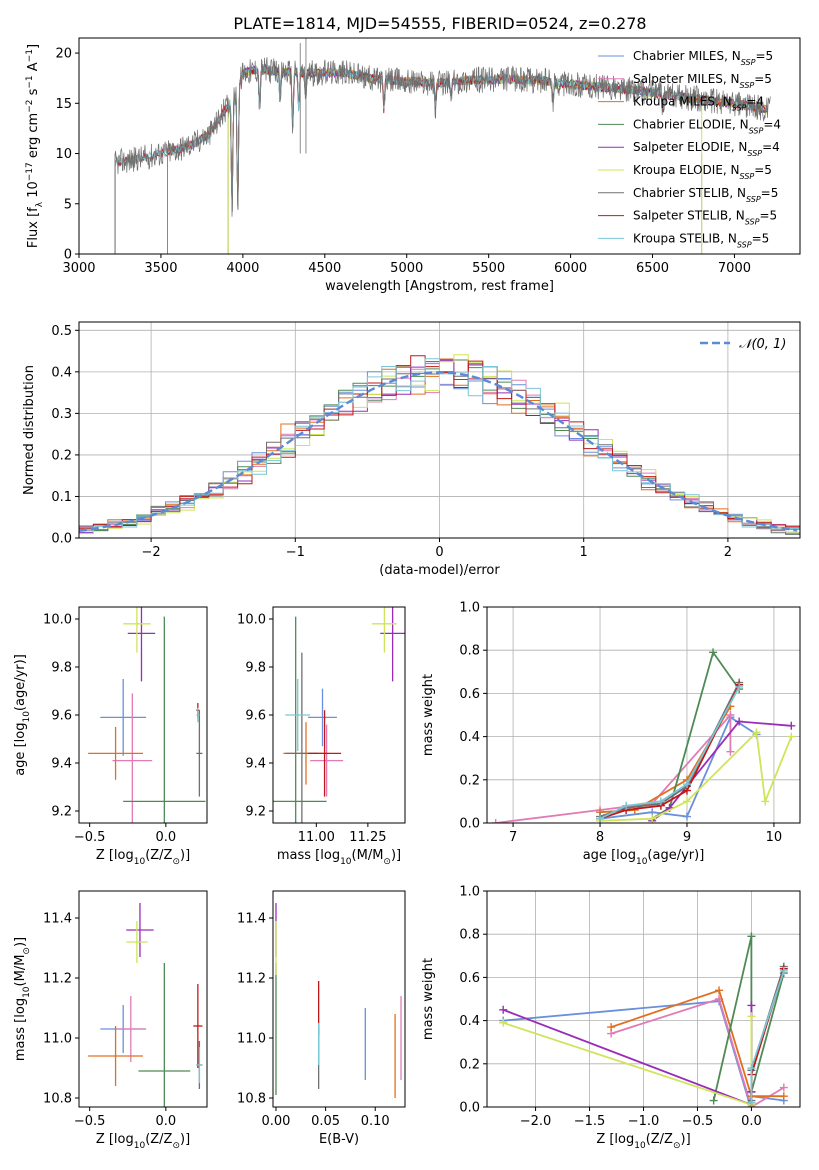  What do you see at coordinates (63, 104) in the screenshot?
I see `y-tick-label: 15` at bounding box center [63, 104].